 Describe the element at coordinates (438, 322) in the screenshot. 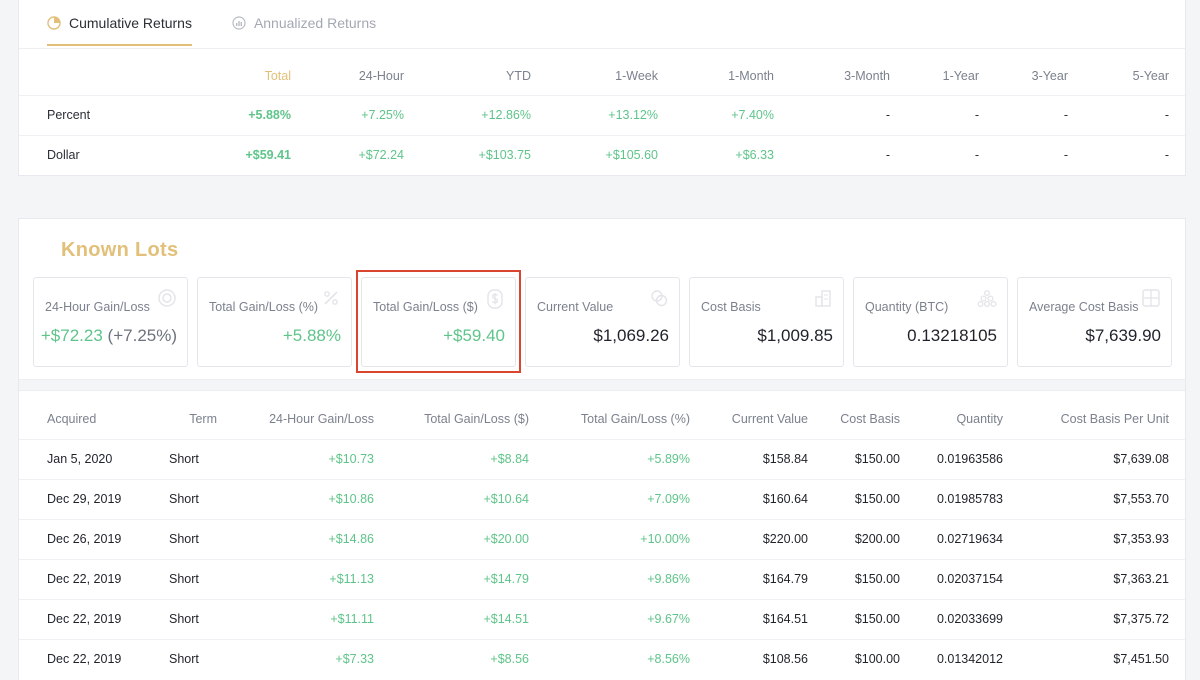

I see `stat-card-total-gain-dollar: Total Gain/Loss ($) +$59.40` at that location.